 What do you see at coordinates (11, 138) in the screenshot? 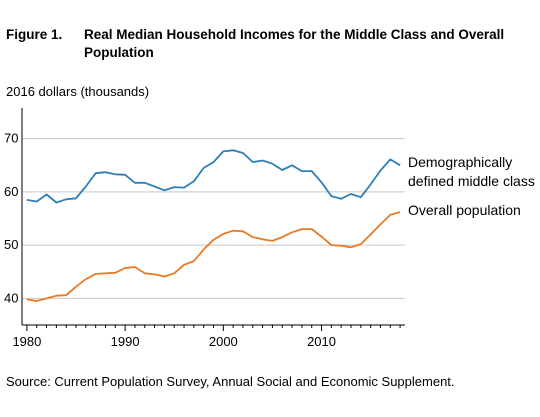
I see `y-tick-label: 70` at bounding box center [11, 138].